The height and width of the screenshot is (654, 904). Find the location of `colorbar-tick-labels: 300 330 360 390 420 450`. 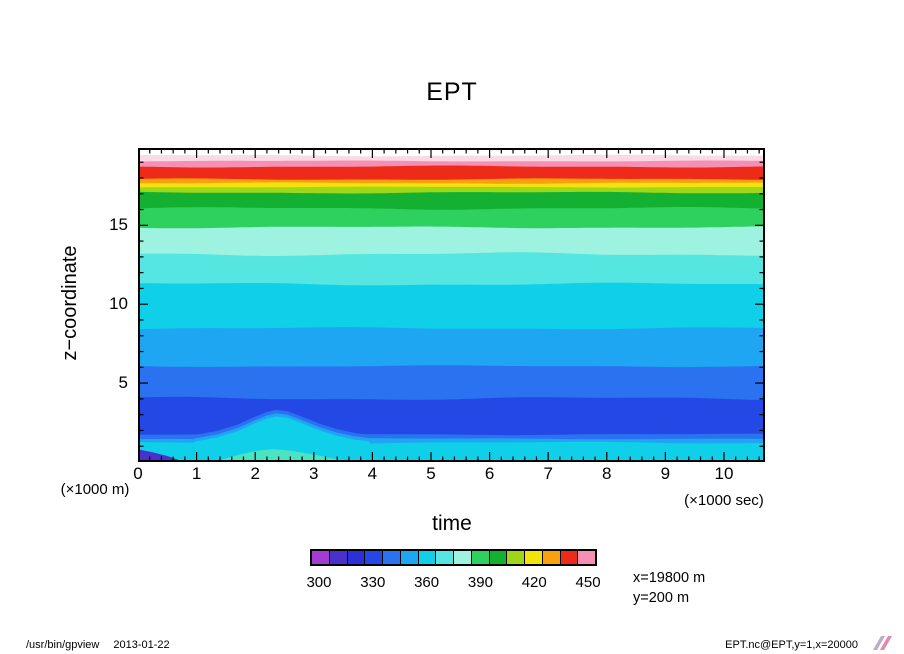

colorbar-tick-labels: 300 330 360 390 420 450 is located at coordinates (453, 583).